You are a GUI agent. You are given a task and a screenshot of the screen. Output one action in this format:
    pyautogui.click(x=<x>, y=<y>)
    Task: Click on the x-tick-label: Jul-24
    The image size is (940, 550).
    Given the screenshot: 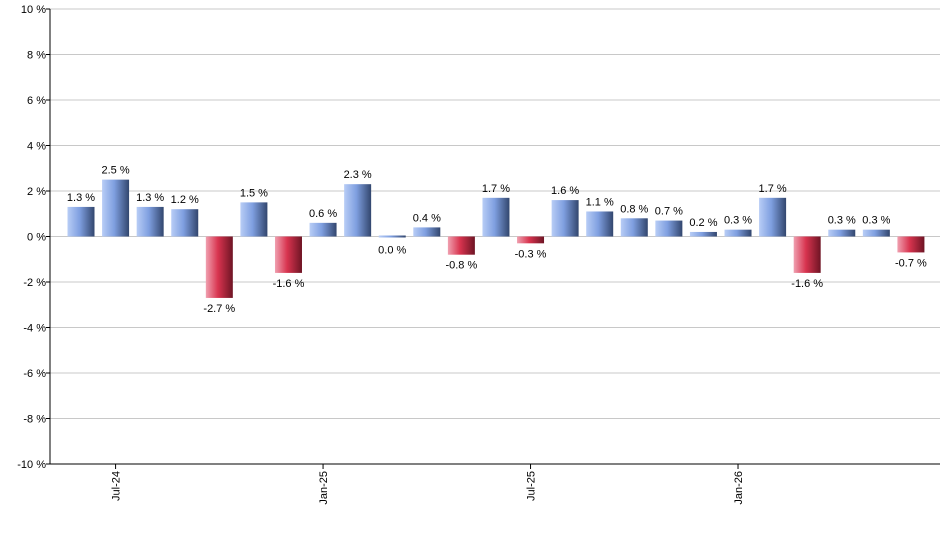 What is the action you would take?
    pyautogui.click(x=117, y=486)
    